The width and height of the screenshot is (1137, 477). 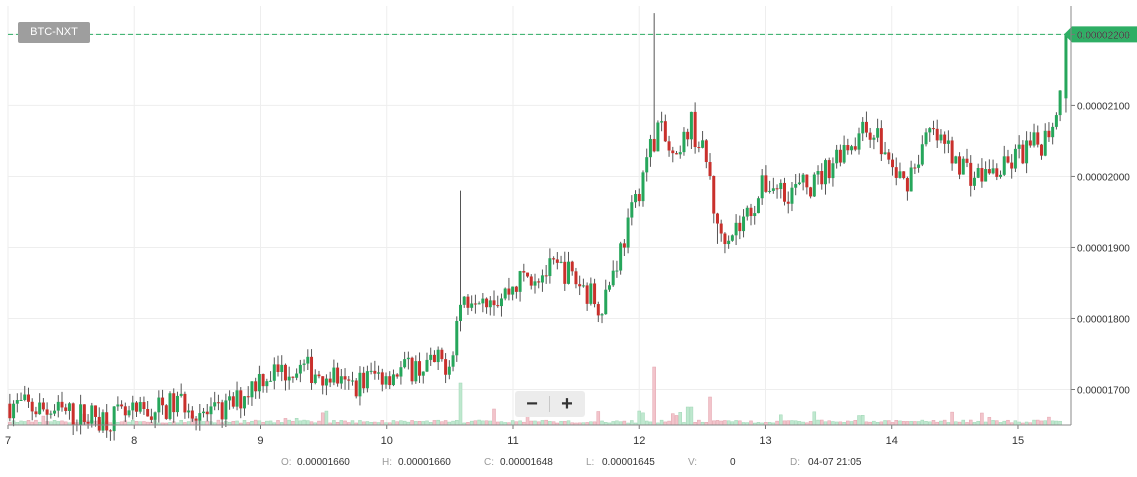 I want to click on open-label: O:, so click(x=286, y=462).